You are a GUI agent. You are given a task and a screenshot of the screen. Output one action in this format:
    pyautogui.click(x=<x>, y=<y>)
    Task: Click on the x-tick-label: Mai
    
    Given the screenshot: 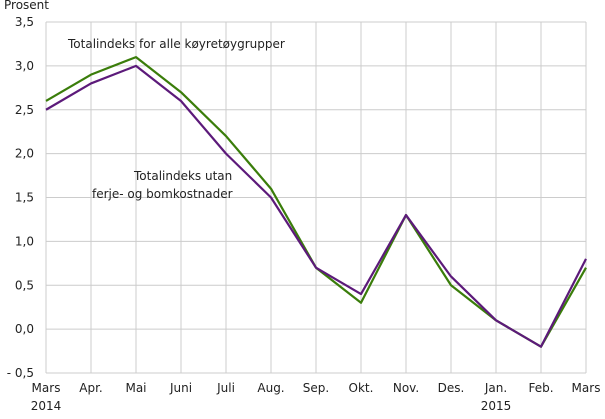 What is the action you would take?
    pyautogui.click(x=135, y=388)
    